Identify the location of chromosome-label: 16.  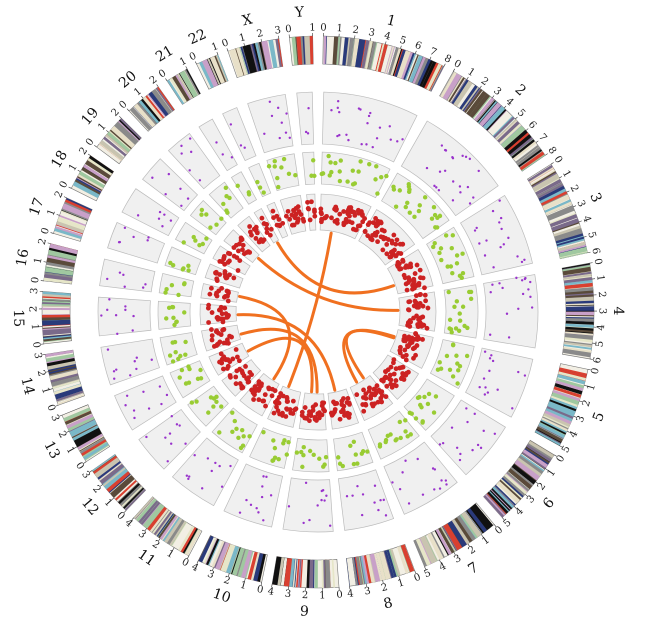
(22, 258).